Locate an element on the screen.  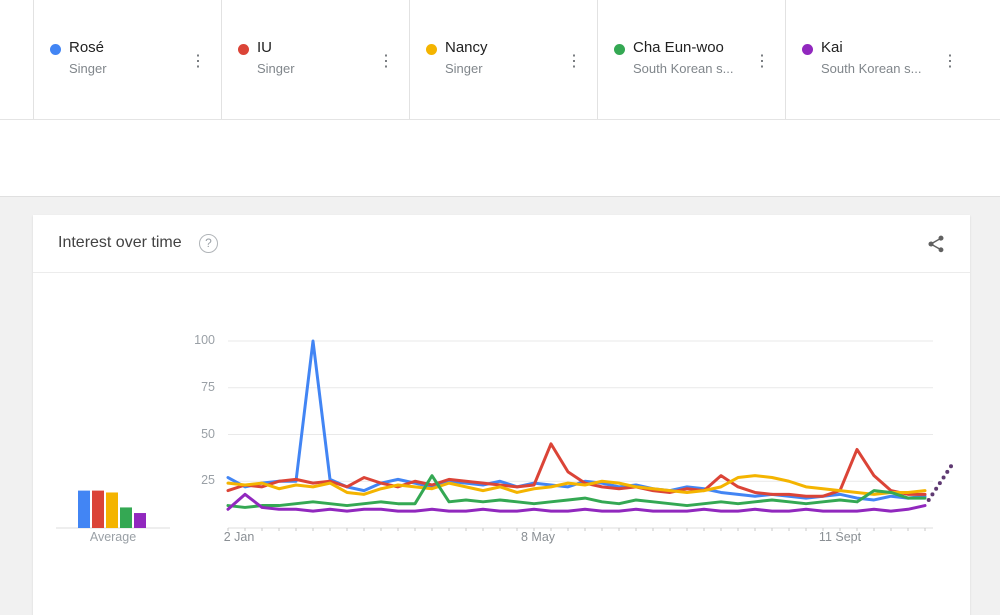
comparison-card-cha-eun-woo: Cha Eun-woo South Korean s... ⋮ is located at coordinates (691, 59).